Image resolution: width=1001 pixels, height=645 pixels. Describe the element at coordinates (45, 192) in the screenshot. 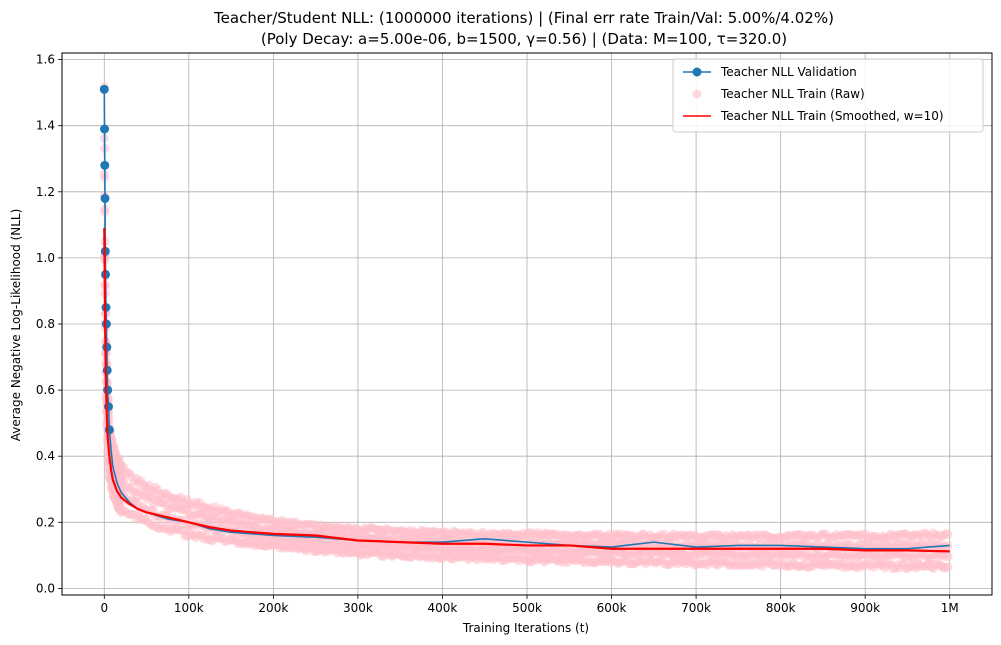

I see `y-tick-label: 1.2` at that location.